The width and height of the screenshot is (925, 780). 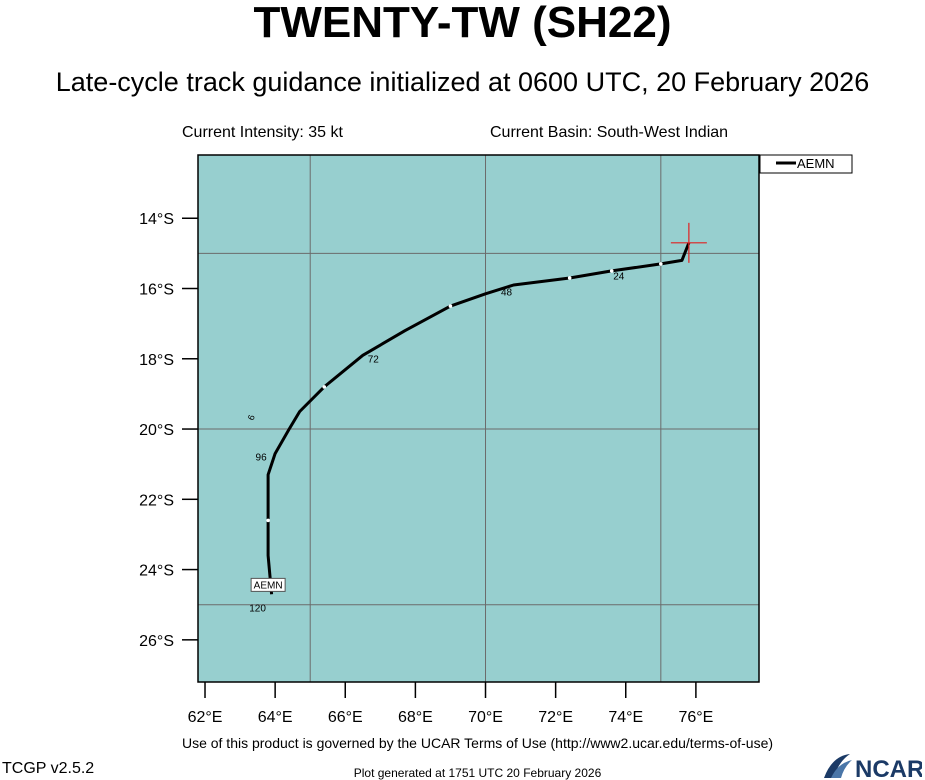 What do you see at coordinates (156, 290) in the screenshot?
I see `y-tick-label: 16°S` at bounding box center [156, 290].